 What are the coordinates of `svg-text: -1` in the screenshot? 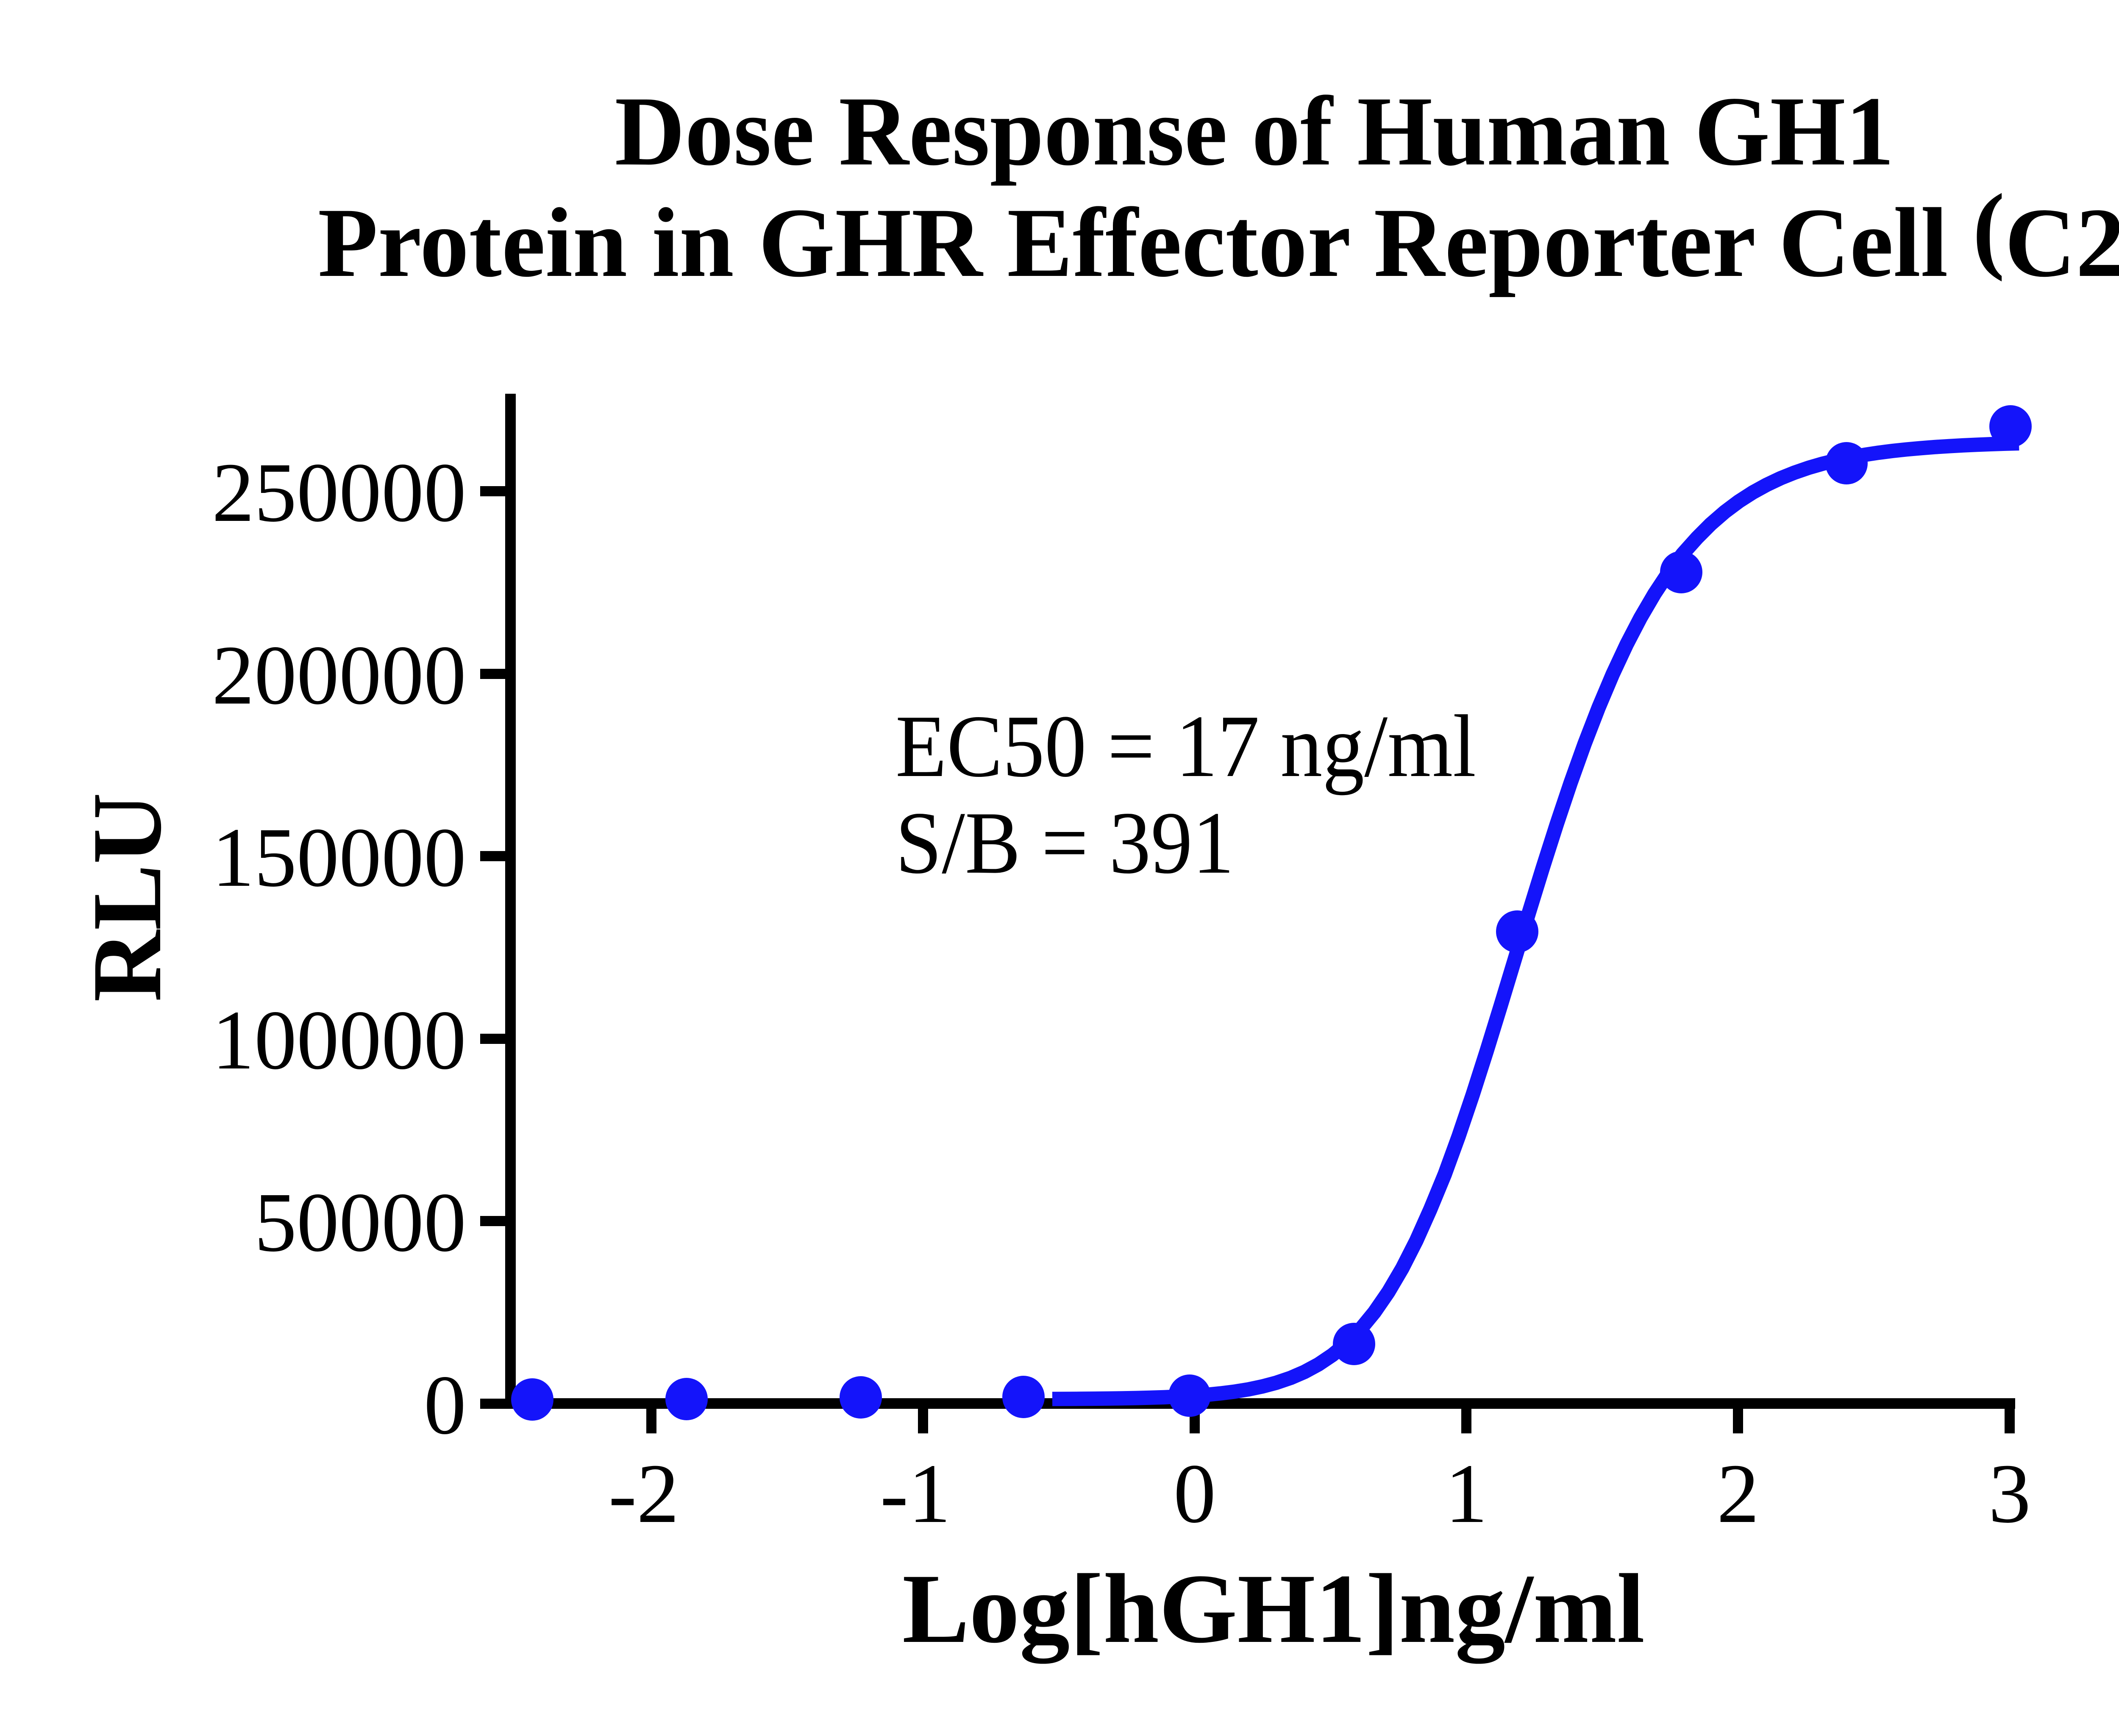 It's located at (916, 1494).